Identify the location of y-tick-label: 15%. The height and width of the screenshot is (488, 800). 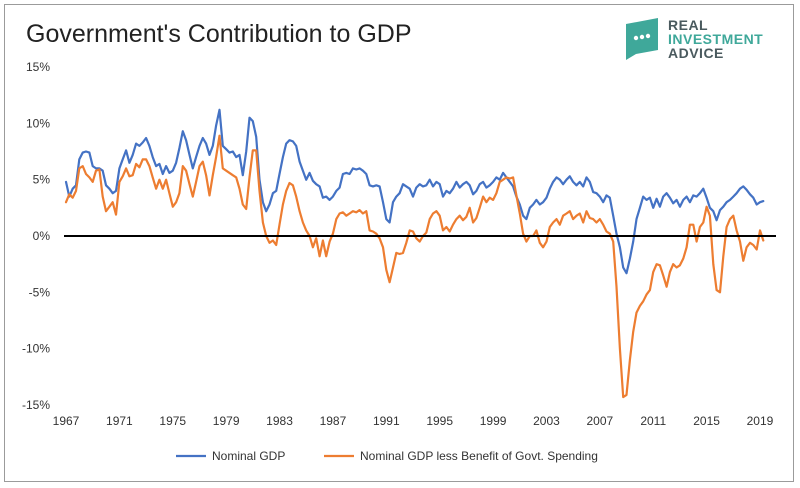
(38, 67).